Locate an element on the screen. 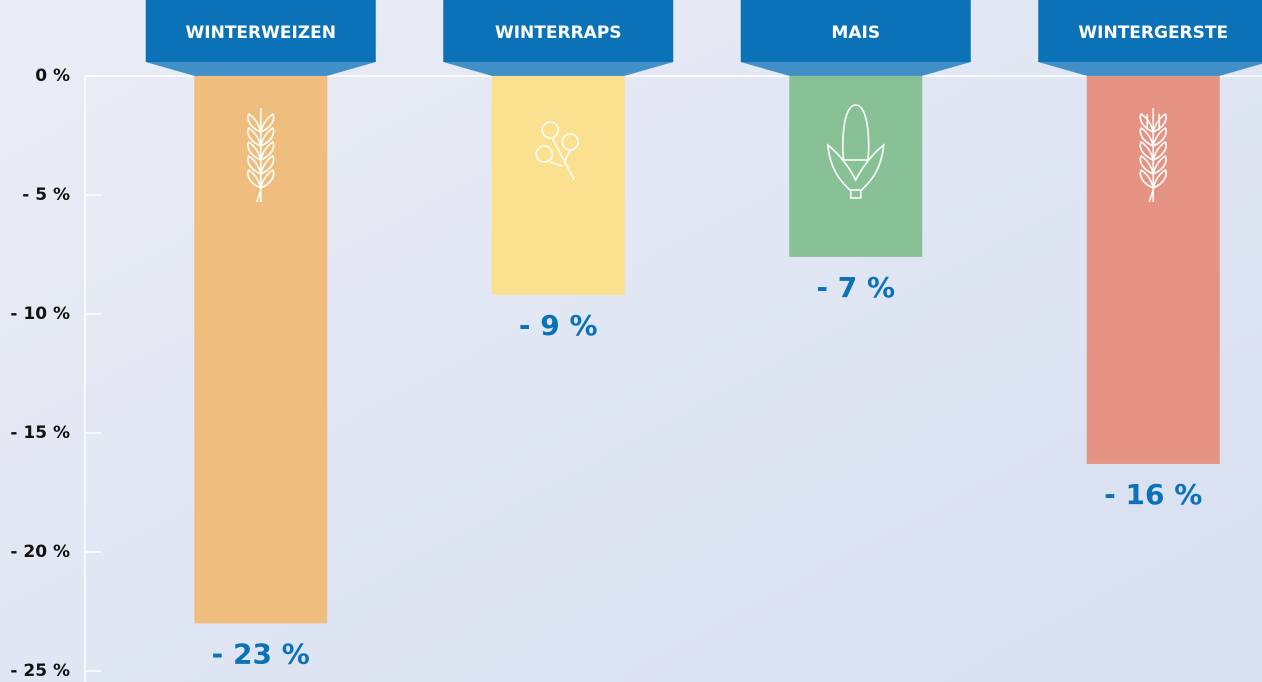 This screenshot has height=682, width=1262. awns is located at coordinates (1153, 122).